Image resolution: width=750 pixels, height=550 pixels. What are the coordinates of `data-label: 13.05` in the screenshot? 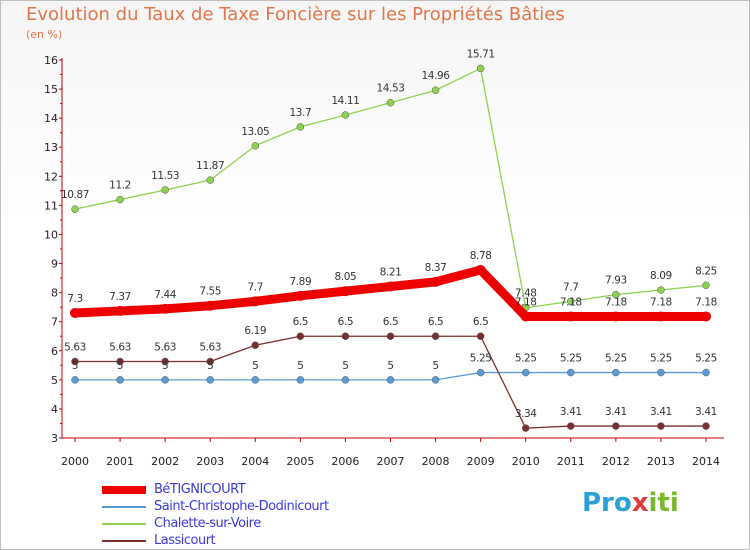 It's located at (255, 132).